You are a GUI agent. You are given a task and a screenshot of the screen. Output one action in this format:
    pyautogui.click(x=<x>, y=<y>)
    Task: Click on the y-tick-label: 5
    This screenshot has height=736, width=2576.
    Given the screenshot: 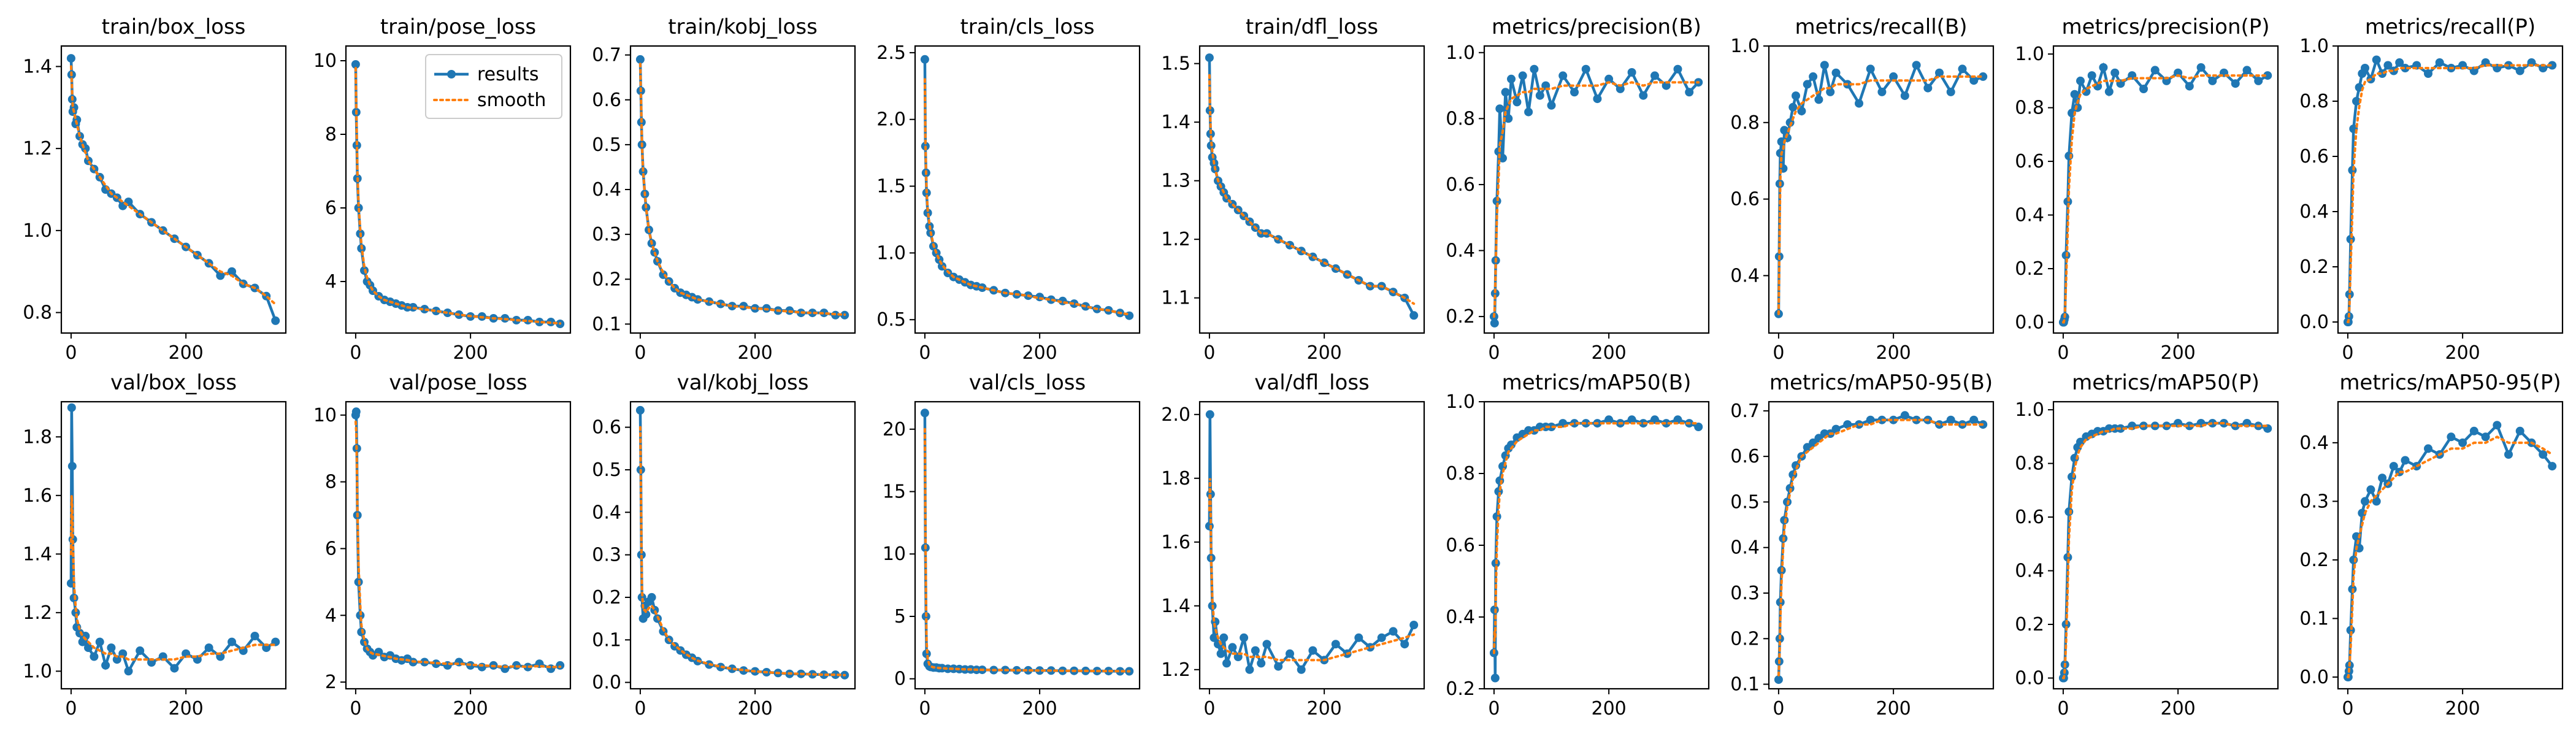 What is the action you would take?
    pyautogui.click(x=900, y=616)
    